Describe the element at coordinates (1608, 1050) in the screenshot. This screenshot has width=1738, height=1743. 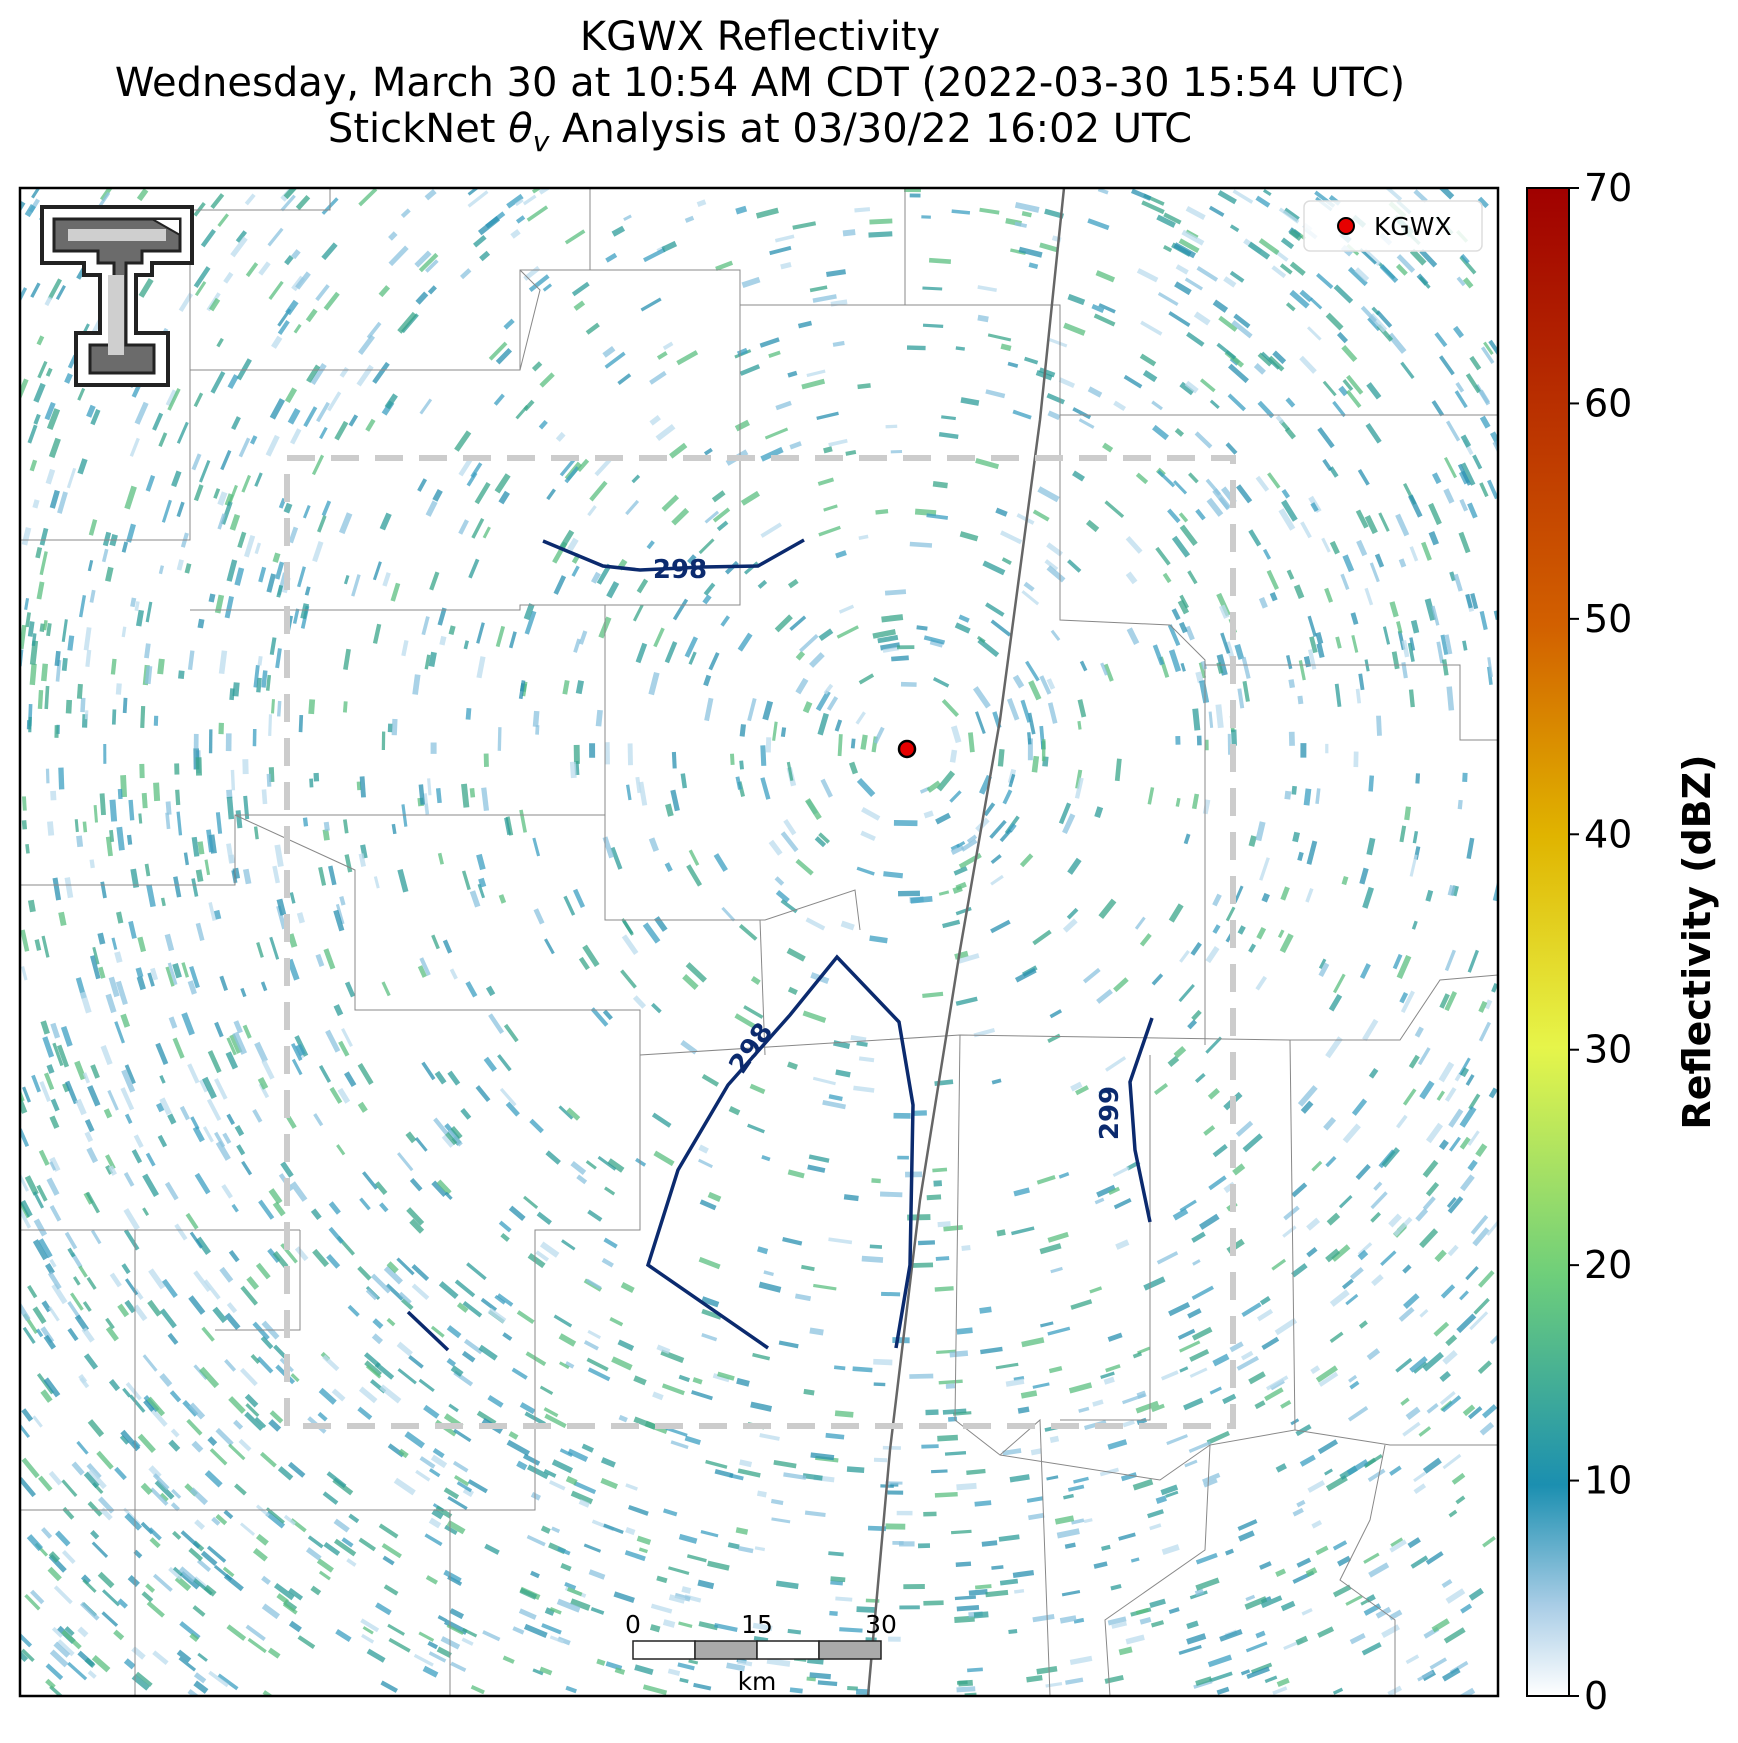
I see `colorbar-tick-label: 30` at that location.